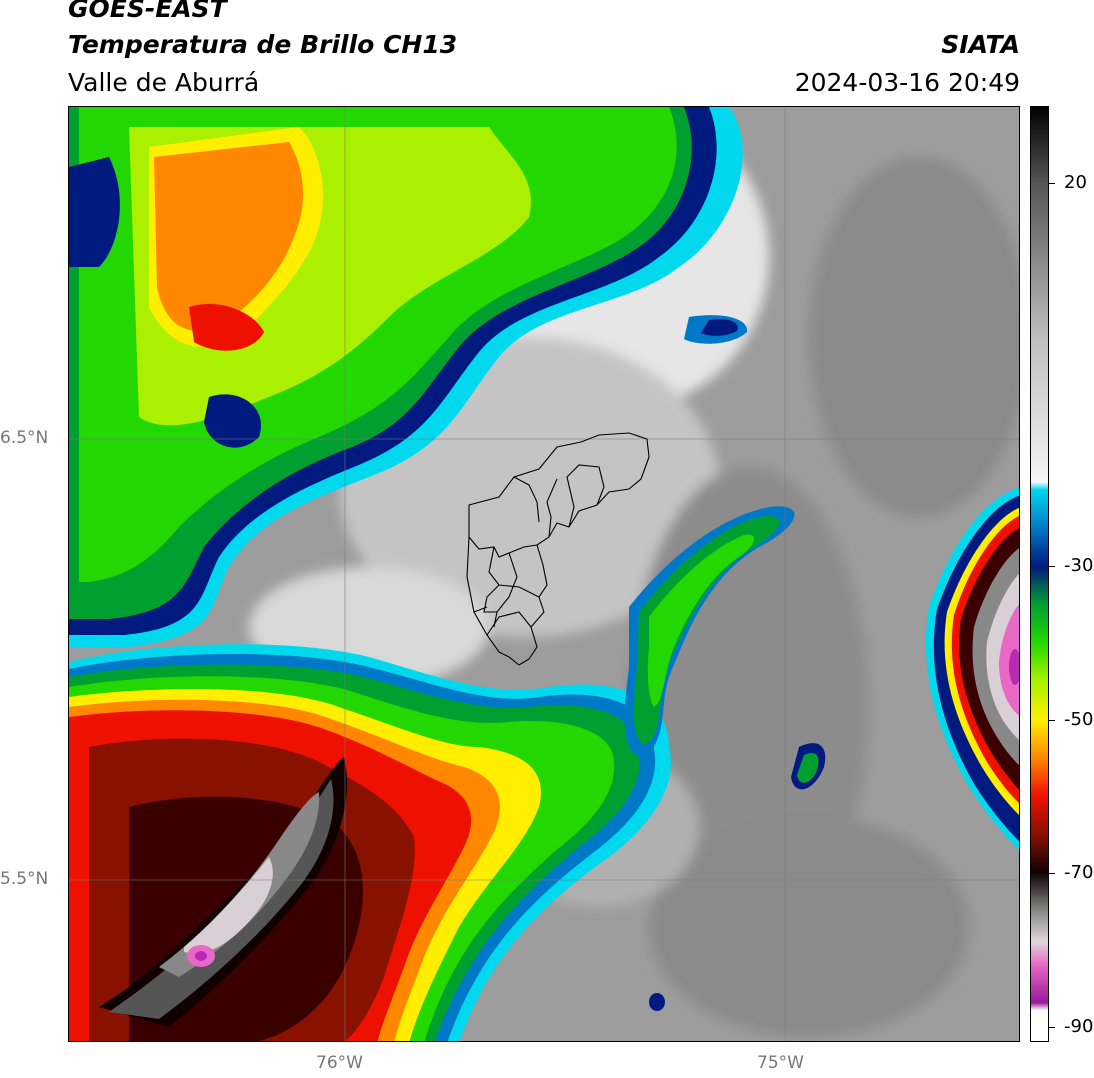 The height and width of the screenshot is (1078, 1094). What do you see at coordinates (1079, 566) in the screenshot?
I see `colorbar-tick-label: -30` at bounding box center [1079, 566].